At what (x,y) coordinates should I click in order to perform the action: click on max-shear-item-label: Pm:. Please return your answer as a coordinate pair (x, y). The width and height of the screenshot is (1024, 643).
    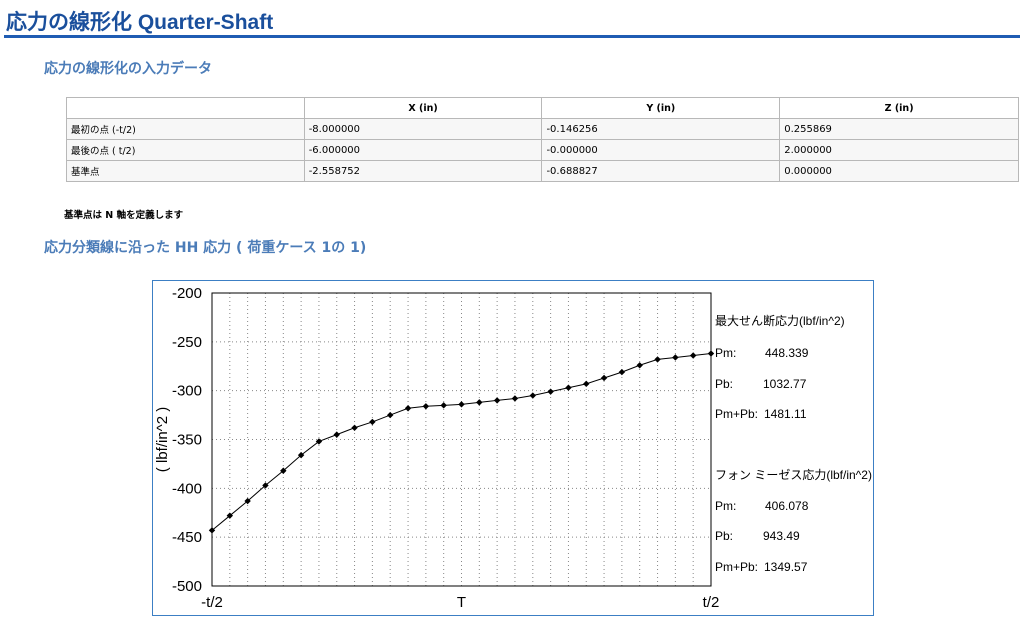
    Looking at the image, I should click on (725, 353).